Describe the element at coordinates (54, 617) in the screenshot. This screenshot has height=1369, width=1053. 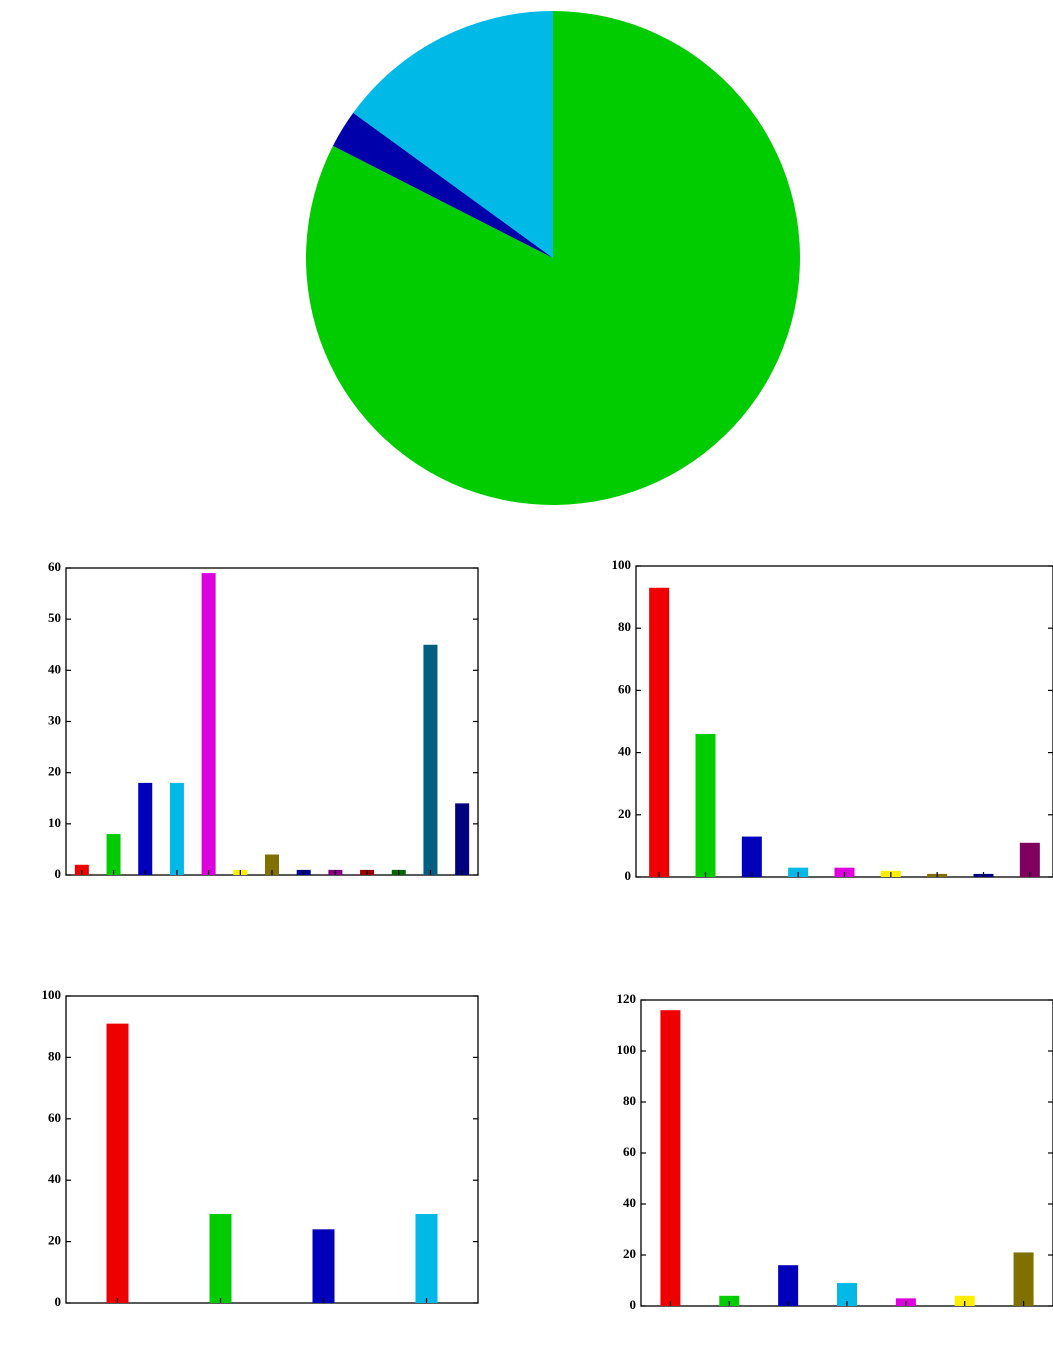
I see `y-tick-label: 50` at that location.